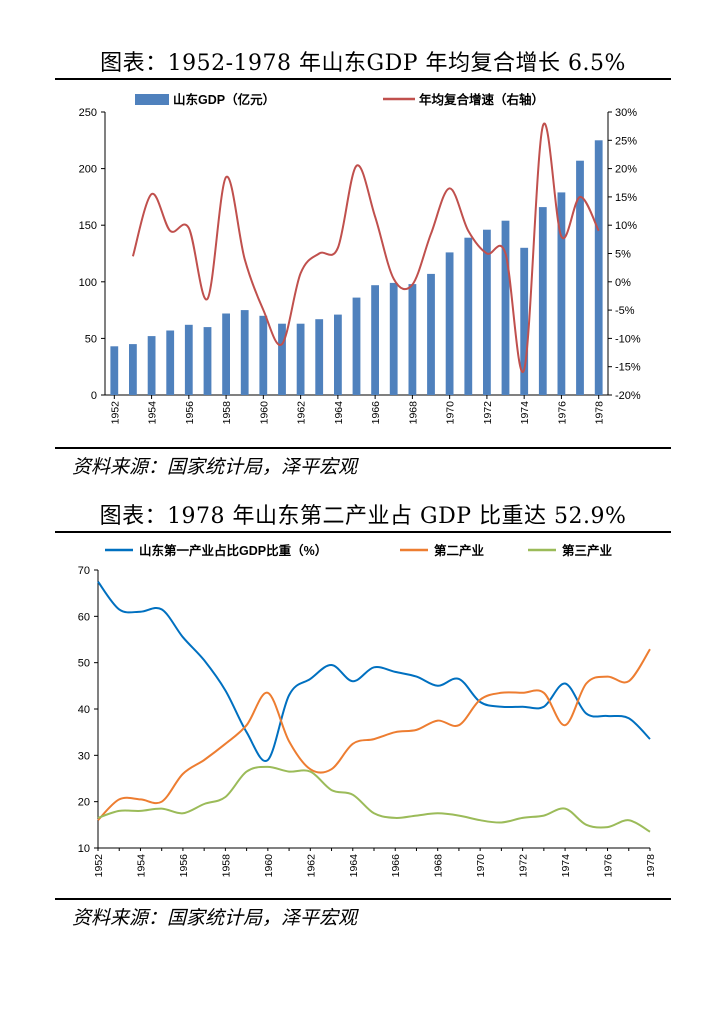  Describe the element at coordinates (376, 413) in the screenshot. I see `chart1-x-tick-label: 1966` at that location.